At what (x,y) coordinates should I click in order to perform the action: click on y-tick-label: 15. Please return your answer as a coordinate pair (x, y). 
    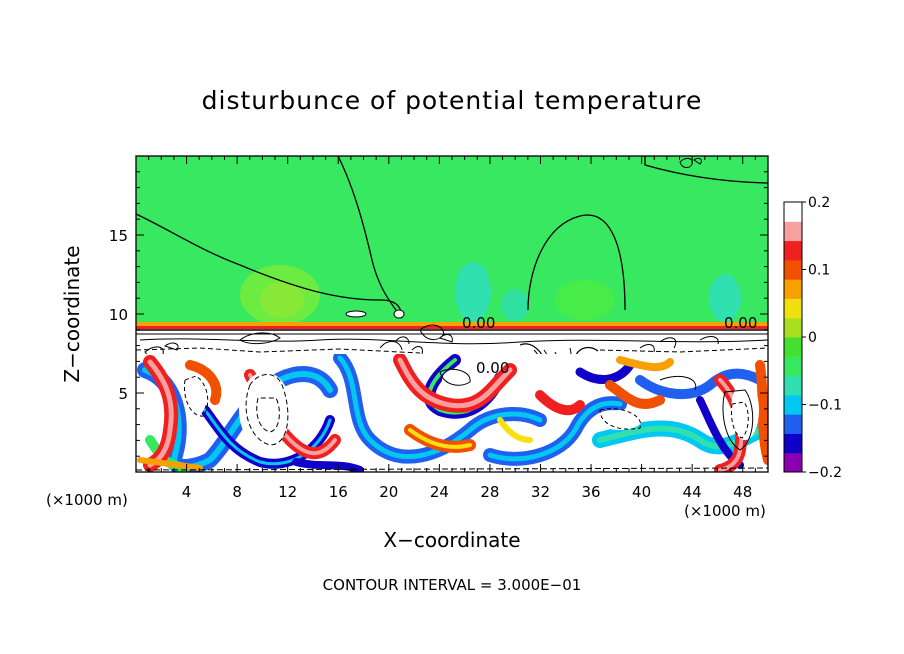
    Looking at the image, I should click on (118, 236).